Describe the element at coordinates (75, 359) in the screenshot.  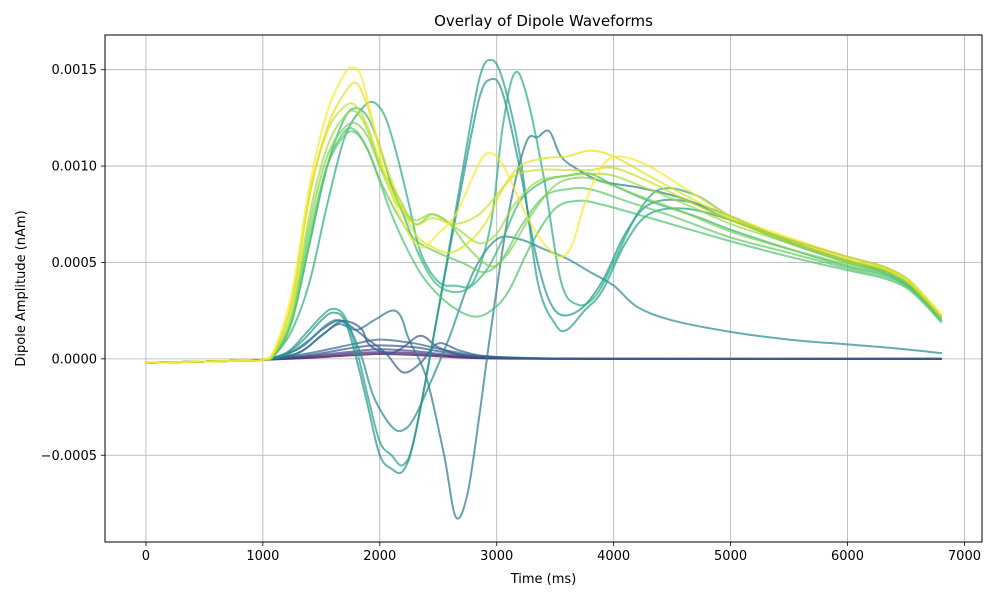
I see `y-tick-label: 0.0000` at that location.